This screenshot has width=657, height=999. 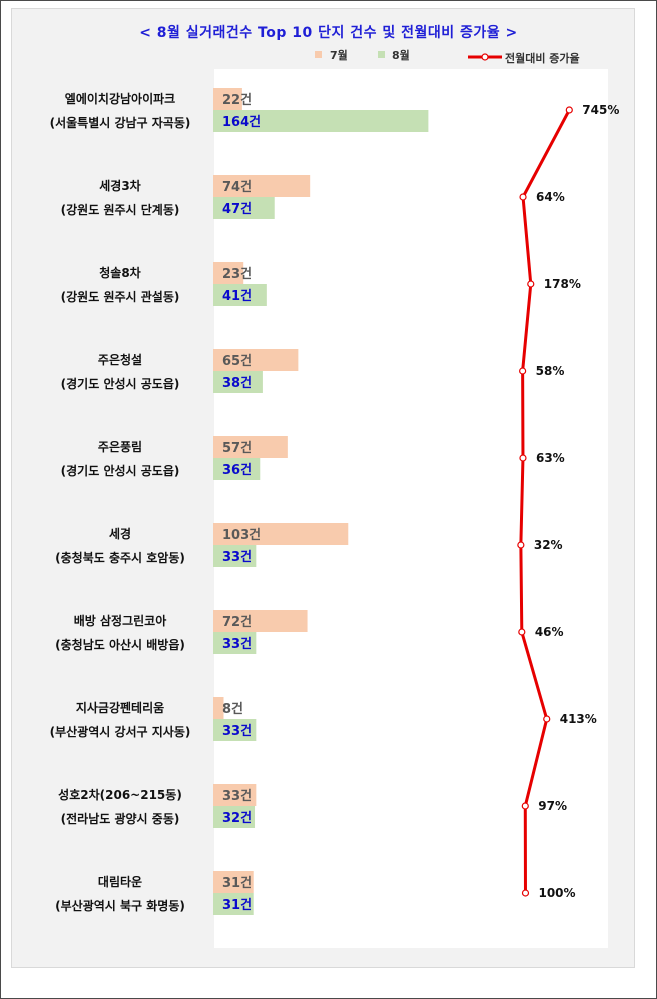 I want to click on rate-label: 46%, so click(x=549, y=632).